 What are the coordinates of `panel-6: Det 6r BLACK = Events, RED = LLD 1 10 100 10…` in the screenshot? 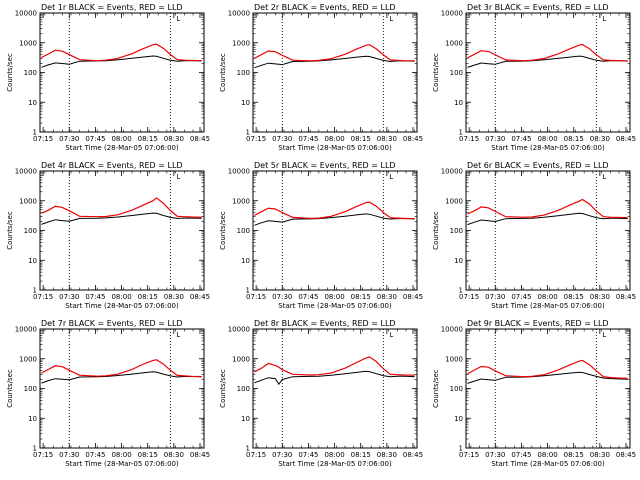 It's located at (534, 235).